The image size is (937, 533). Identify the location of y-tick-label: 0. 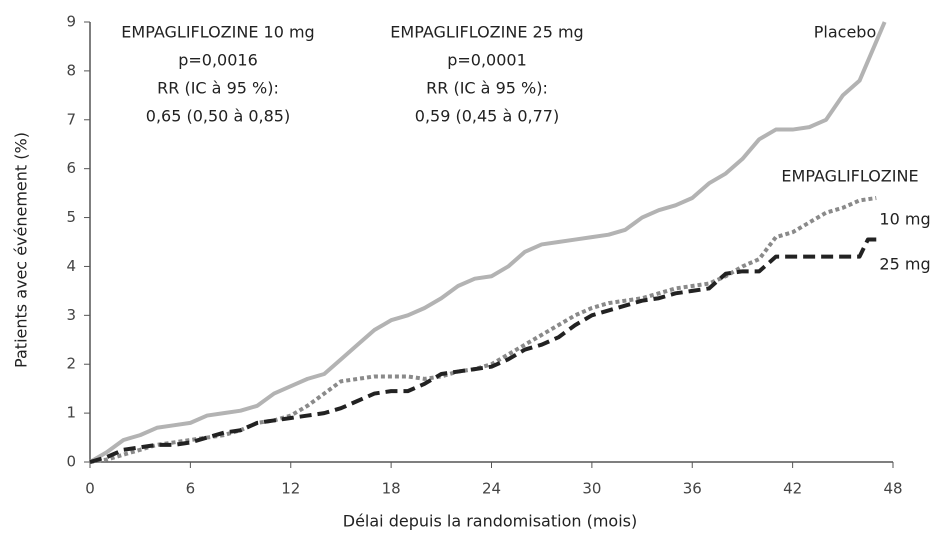
(71, 462).